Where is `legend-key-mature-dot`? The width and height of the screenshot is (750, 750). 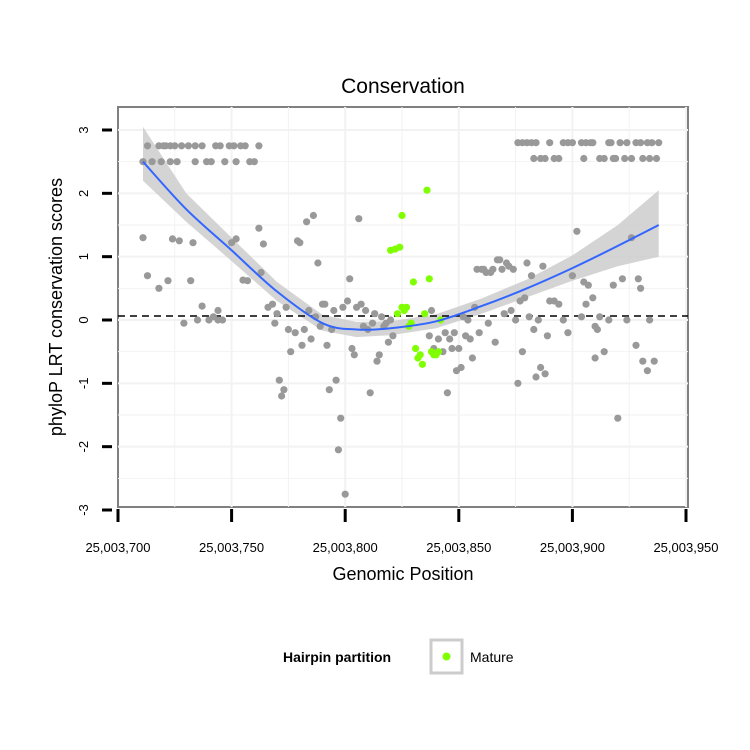 legend-key-mature-dot is located at coordinates (446, 656).